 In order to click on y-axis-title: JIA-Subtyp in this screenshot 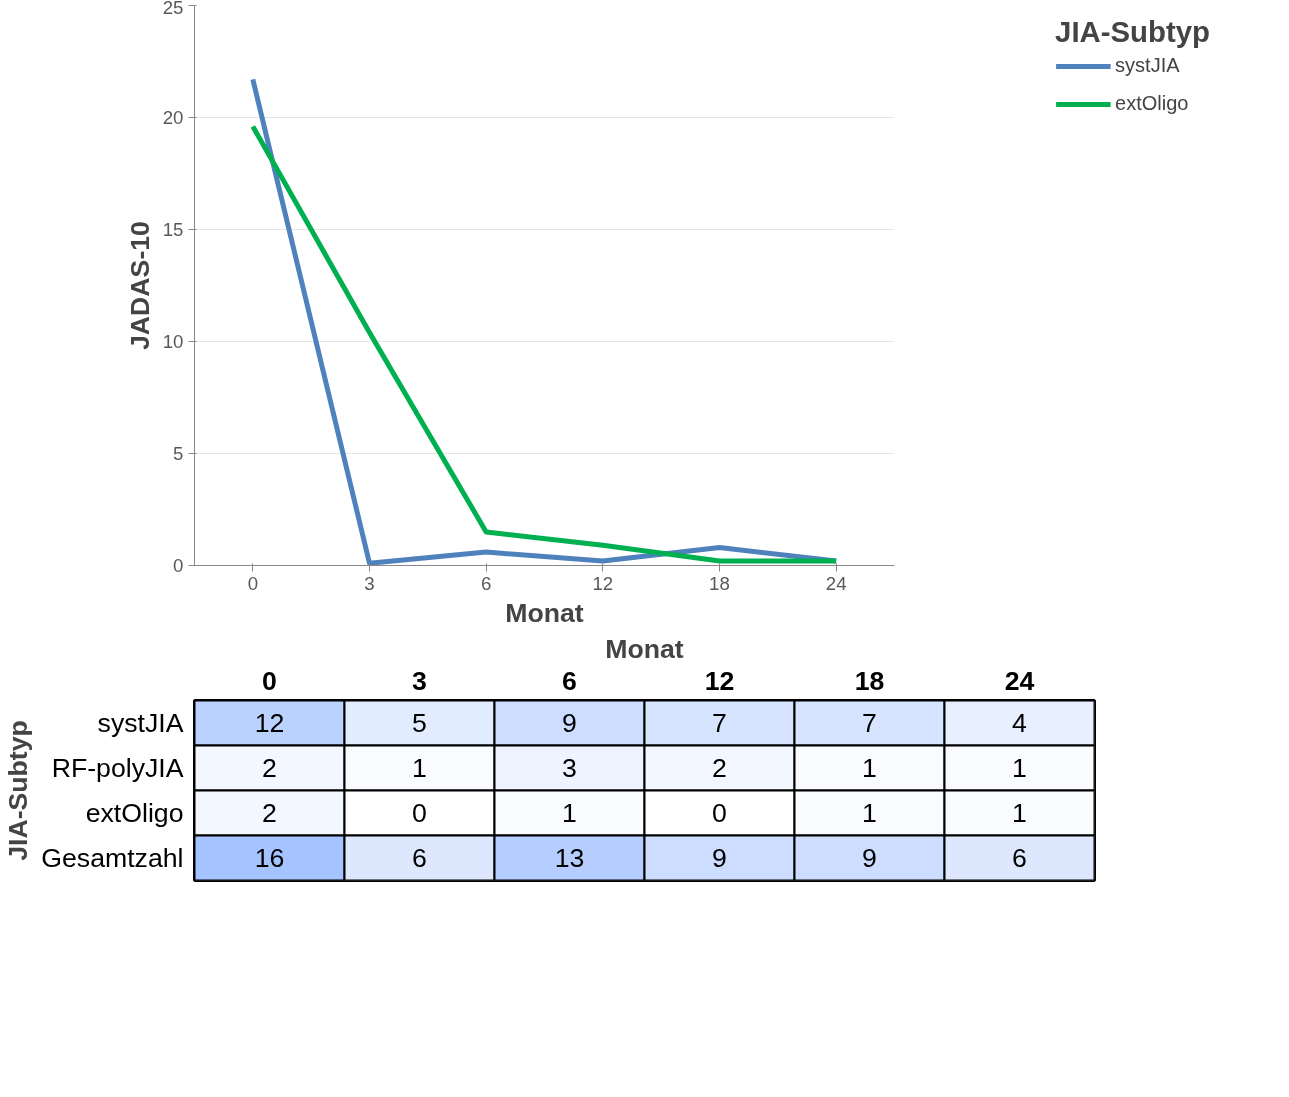, I will do `click(18, 790)`.